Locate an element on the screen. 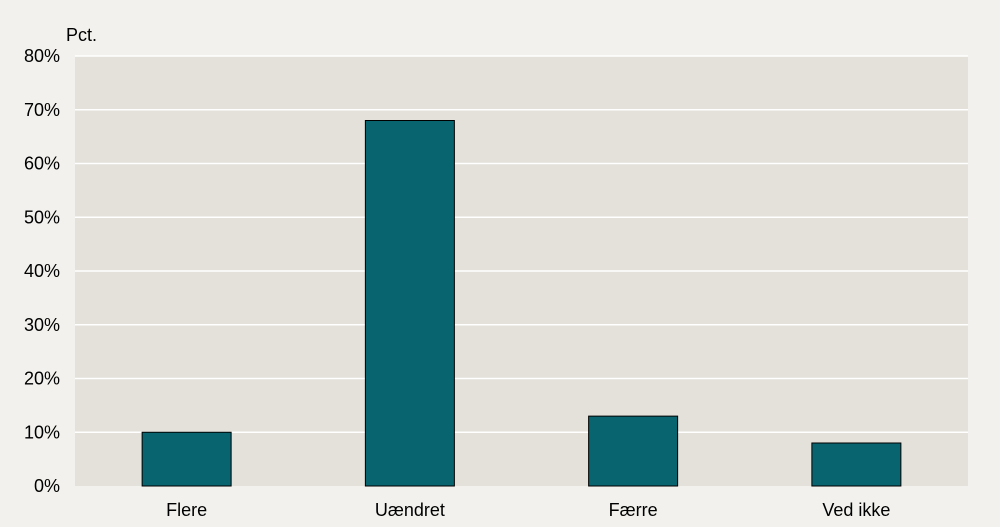 This screenshot has width=1000, height=527. y-tick-label: 20% is located at coordinates (42, 379).